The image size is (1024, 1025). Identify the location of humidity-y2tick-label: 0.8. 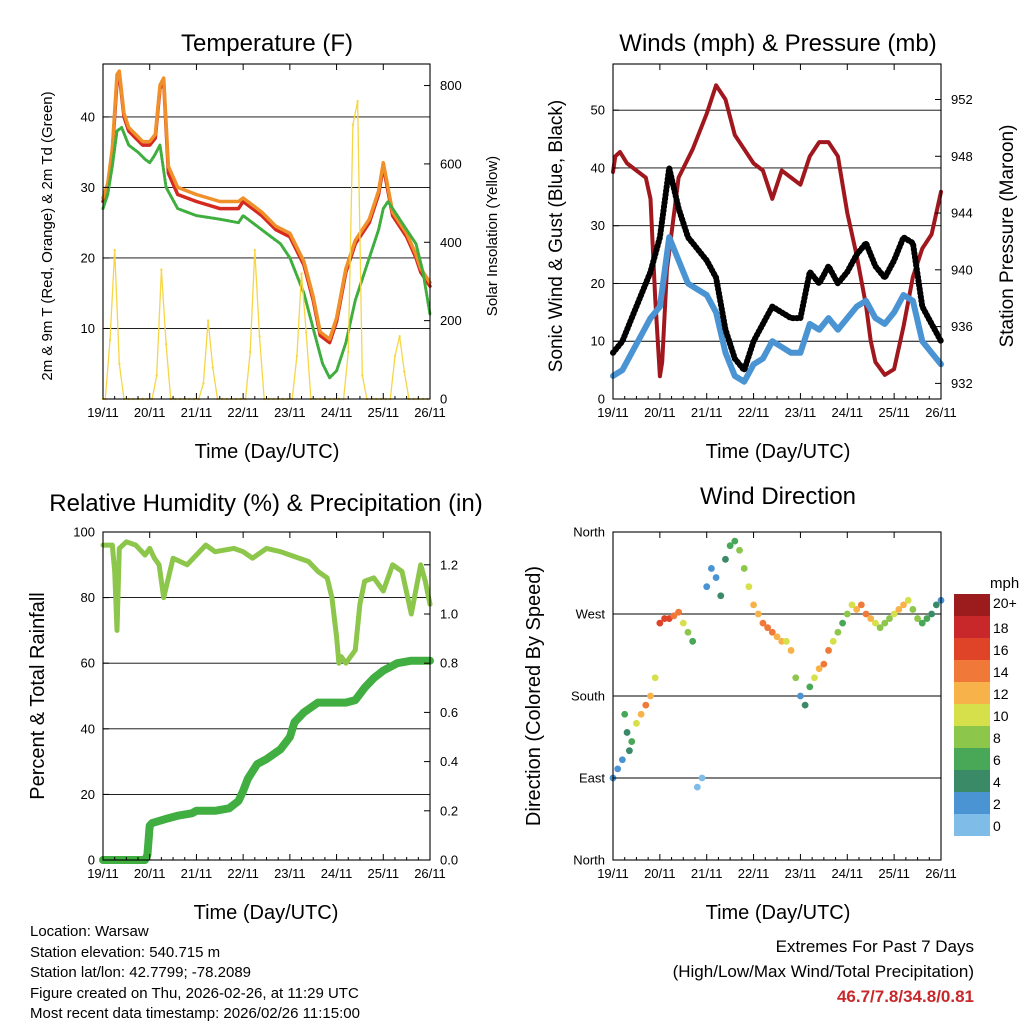
(449, 663).